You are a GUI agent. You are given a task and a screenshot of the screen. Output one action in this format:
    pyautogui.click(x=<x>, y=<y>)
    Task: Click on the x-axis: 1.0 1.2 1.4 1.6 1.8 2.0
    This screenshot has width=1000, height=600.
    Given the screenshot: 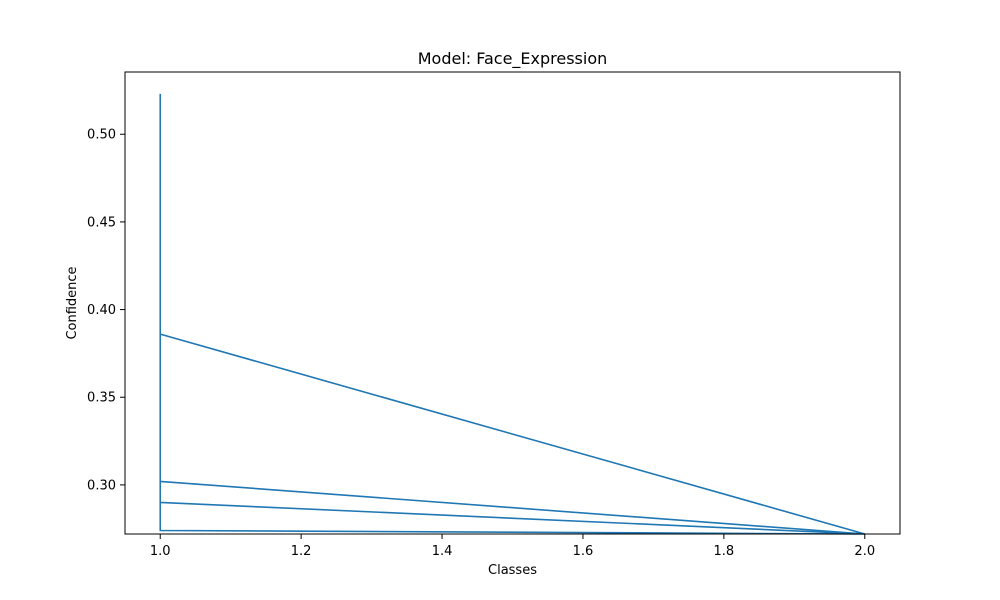 What is the action you would take?
    pyautogui.click(x=512, y=546)
    